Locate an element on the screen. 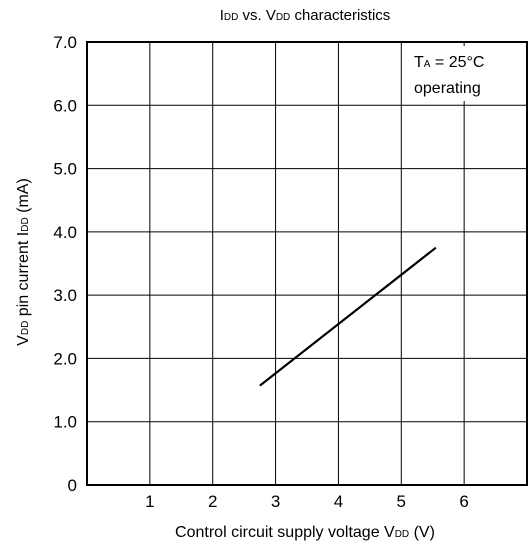 The width and height of the screenshot is (528, 550). y-axis-label: VDD pin current IDD (mA) is located at coordinates (23, 262).